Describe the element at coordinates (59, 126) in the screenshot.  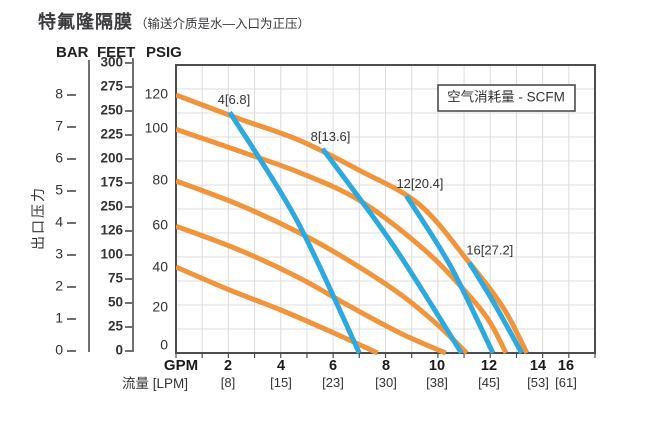
I see `bar-tick-label: 7` at that location.